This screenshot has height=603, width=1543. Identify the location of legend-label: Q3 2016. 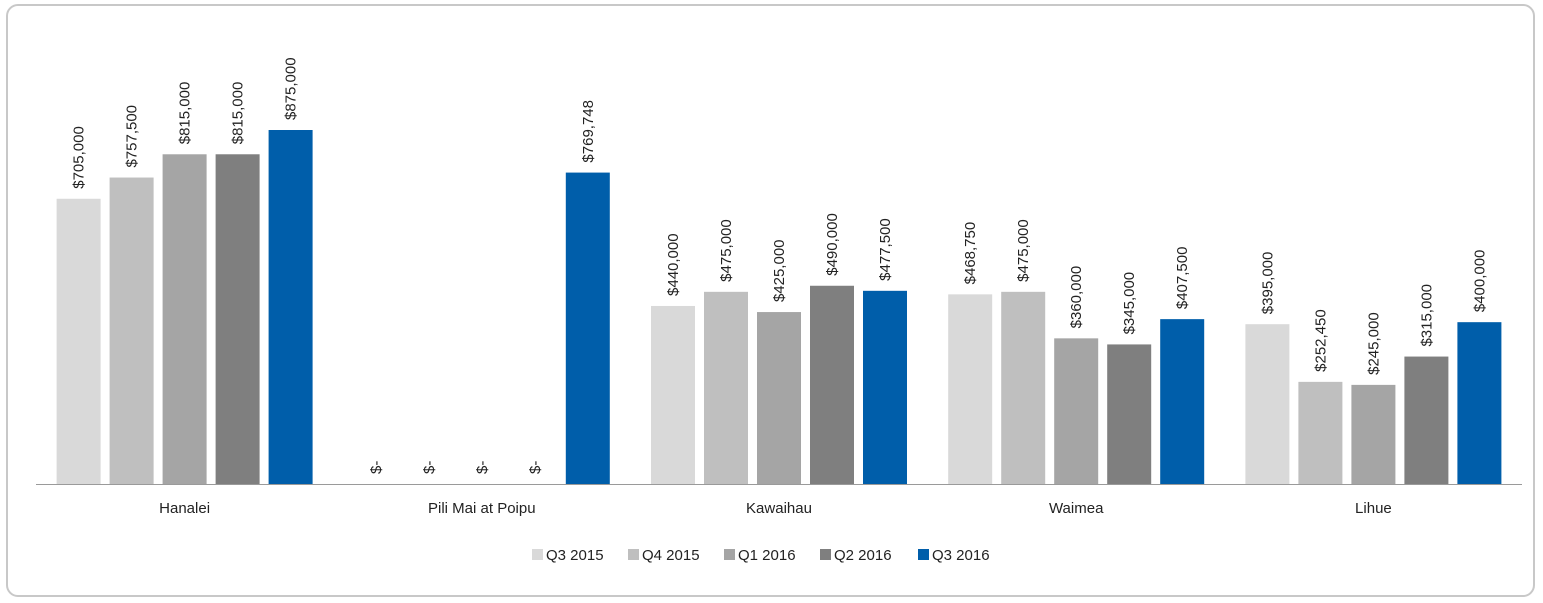
(961, 555).